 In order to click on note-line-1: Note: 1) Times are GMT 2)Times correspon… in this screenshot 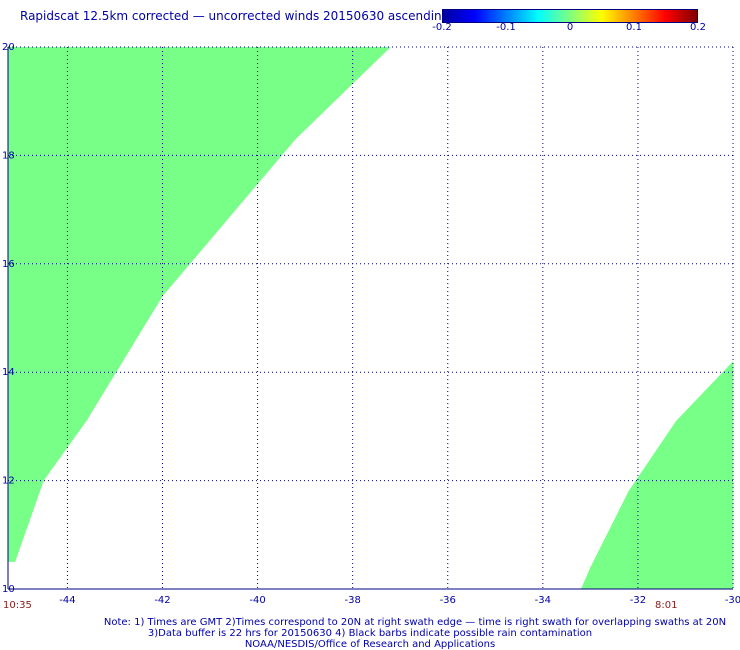, I will do `click(415, 622)`.